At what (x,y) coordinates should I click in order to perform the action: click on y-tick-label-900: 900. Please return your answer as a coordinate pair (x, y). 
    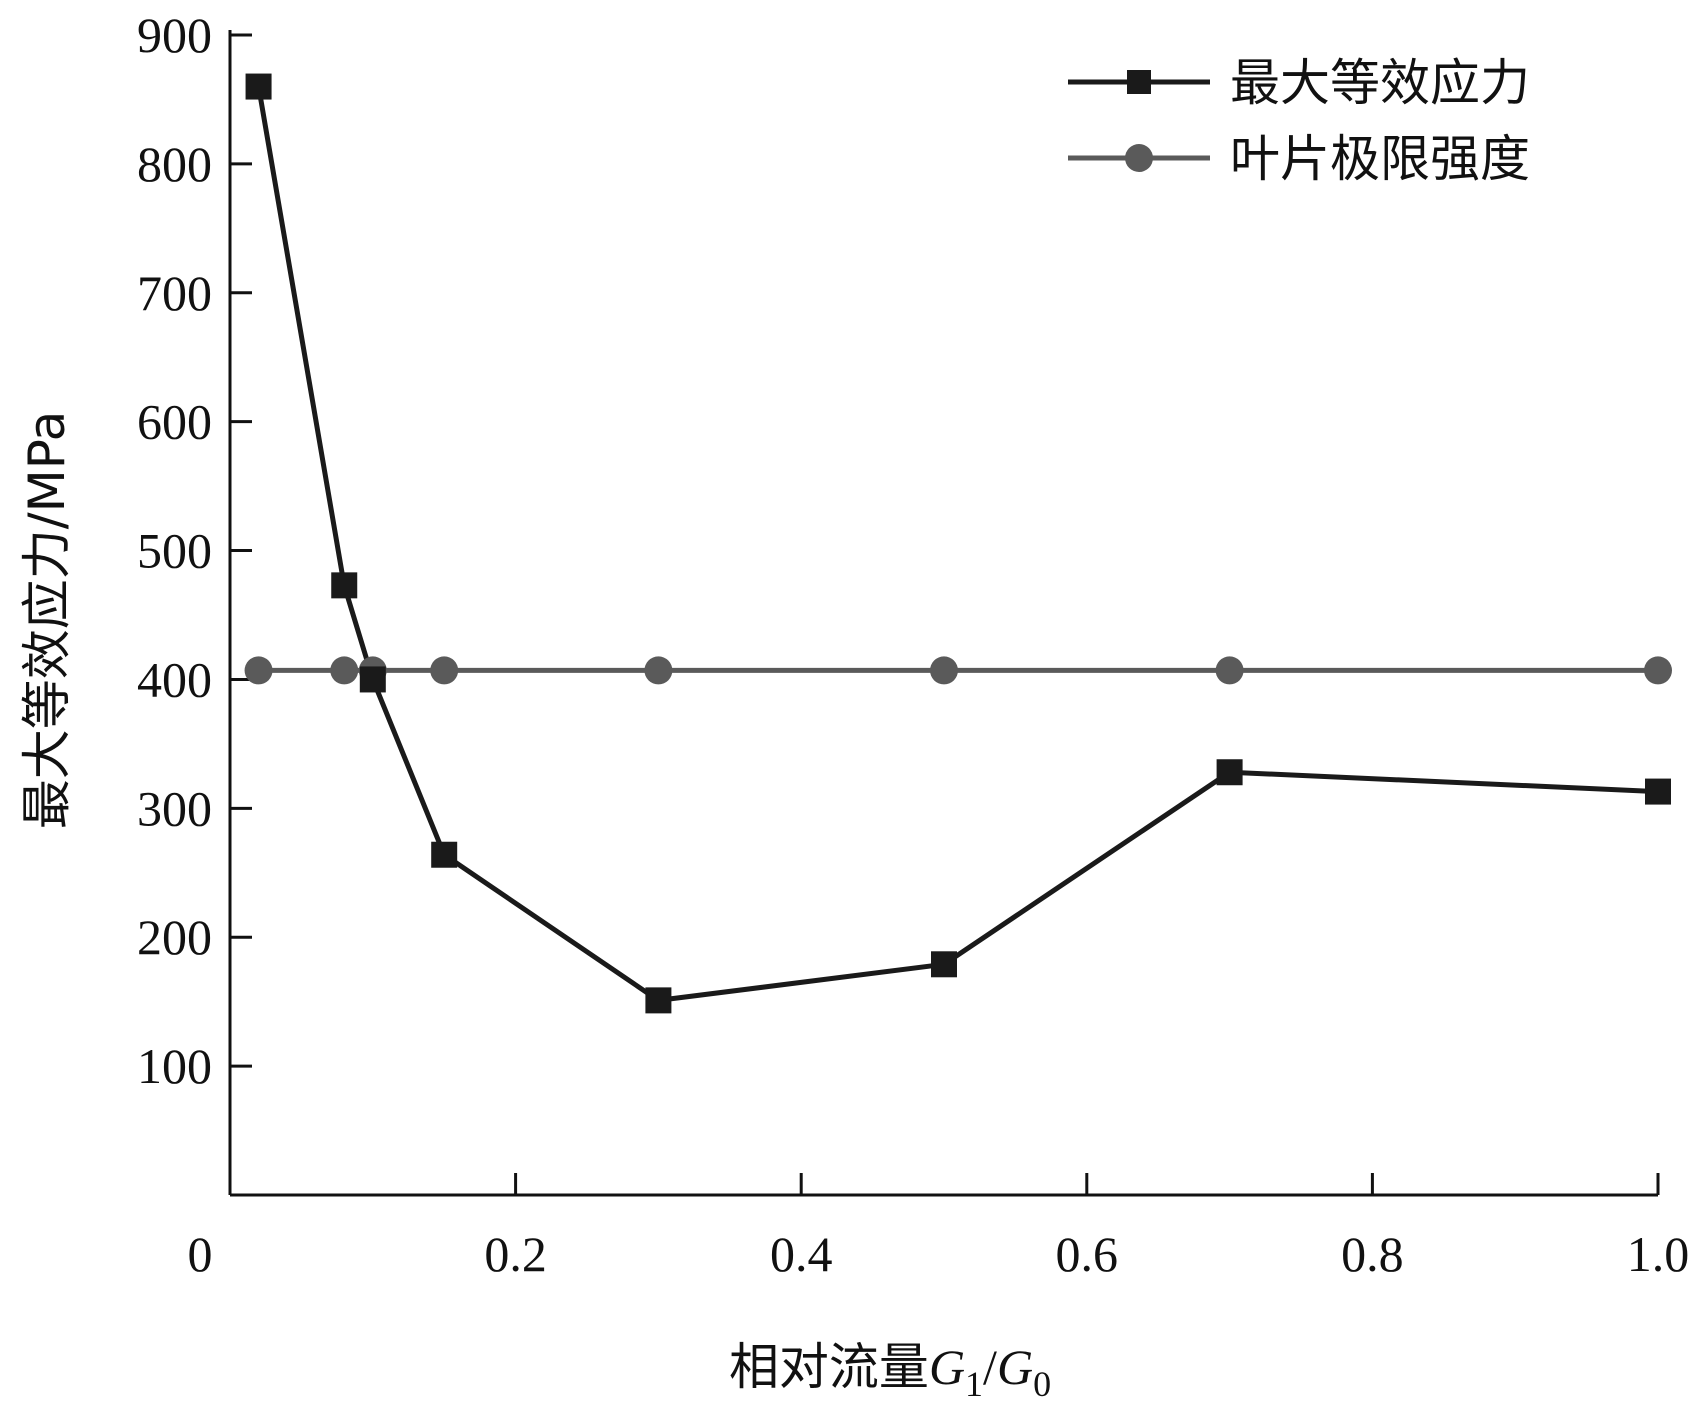
    Looking at the image, I should click on (174, 35).